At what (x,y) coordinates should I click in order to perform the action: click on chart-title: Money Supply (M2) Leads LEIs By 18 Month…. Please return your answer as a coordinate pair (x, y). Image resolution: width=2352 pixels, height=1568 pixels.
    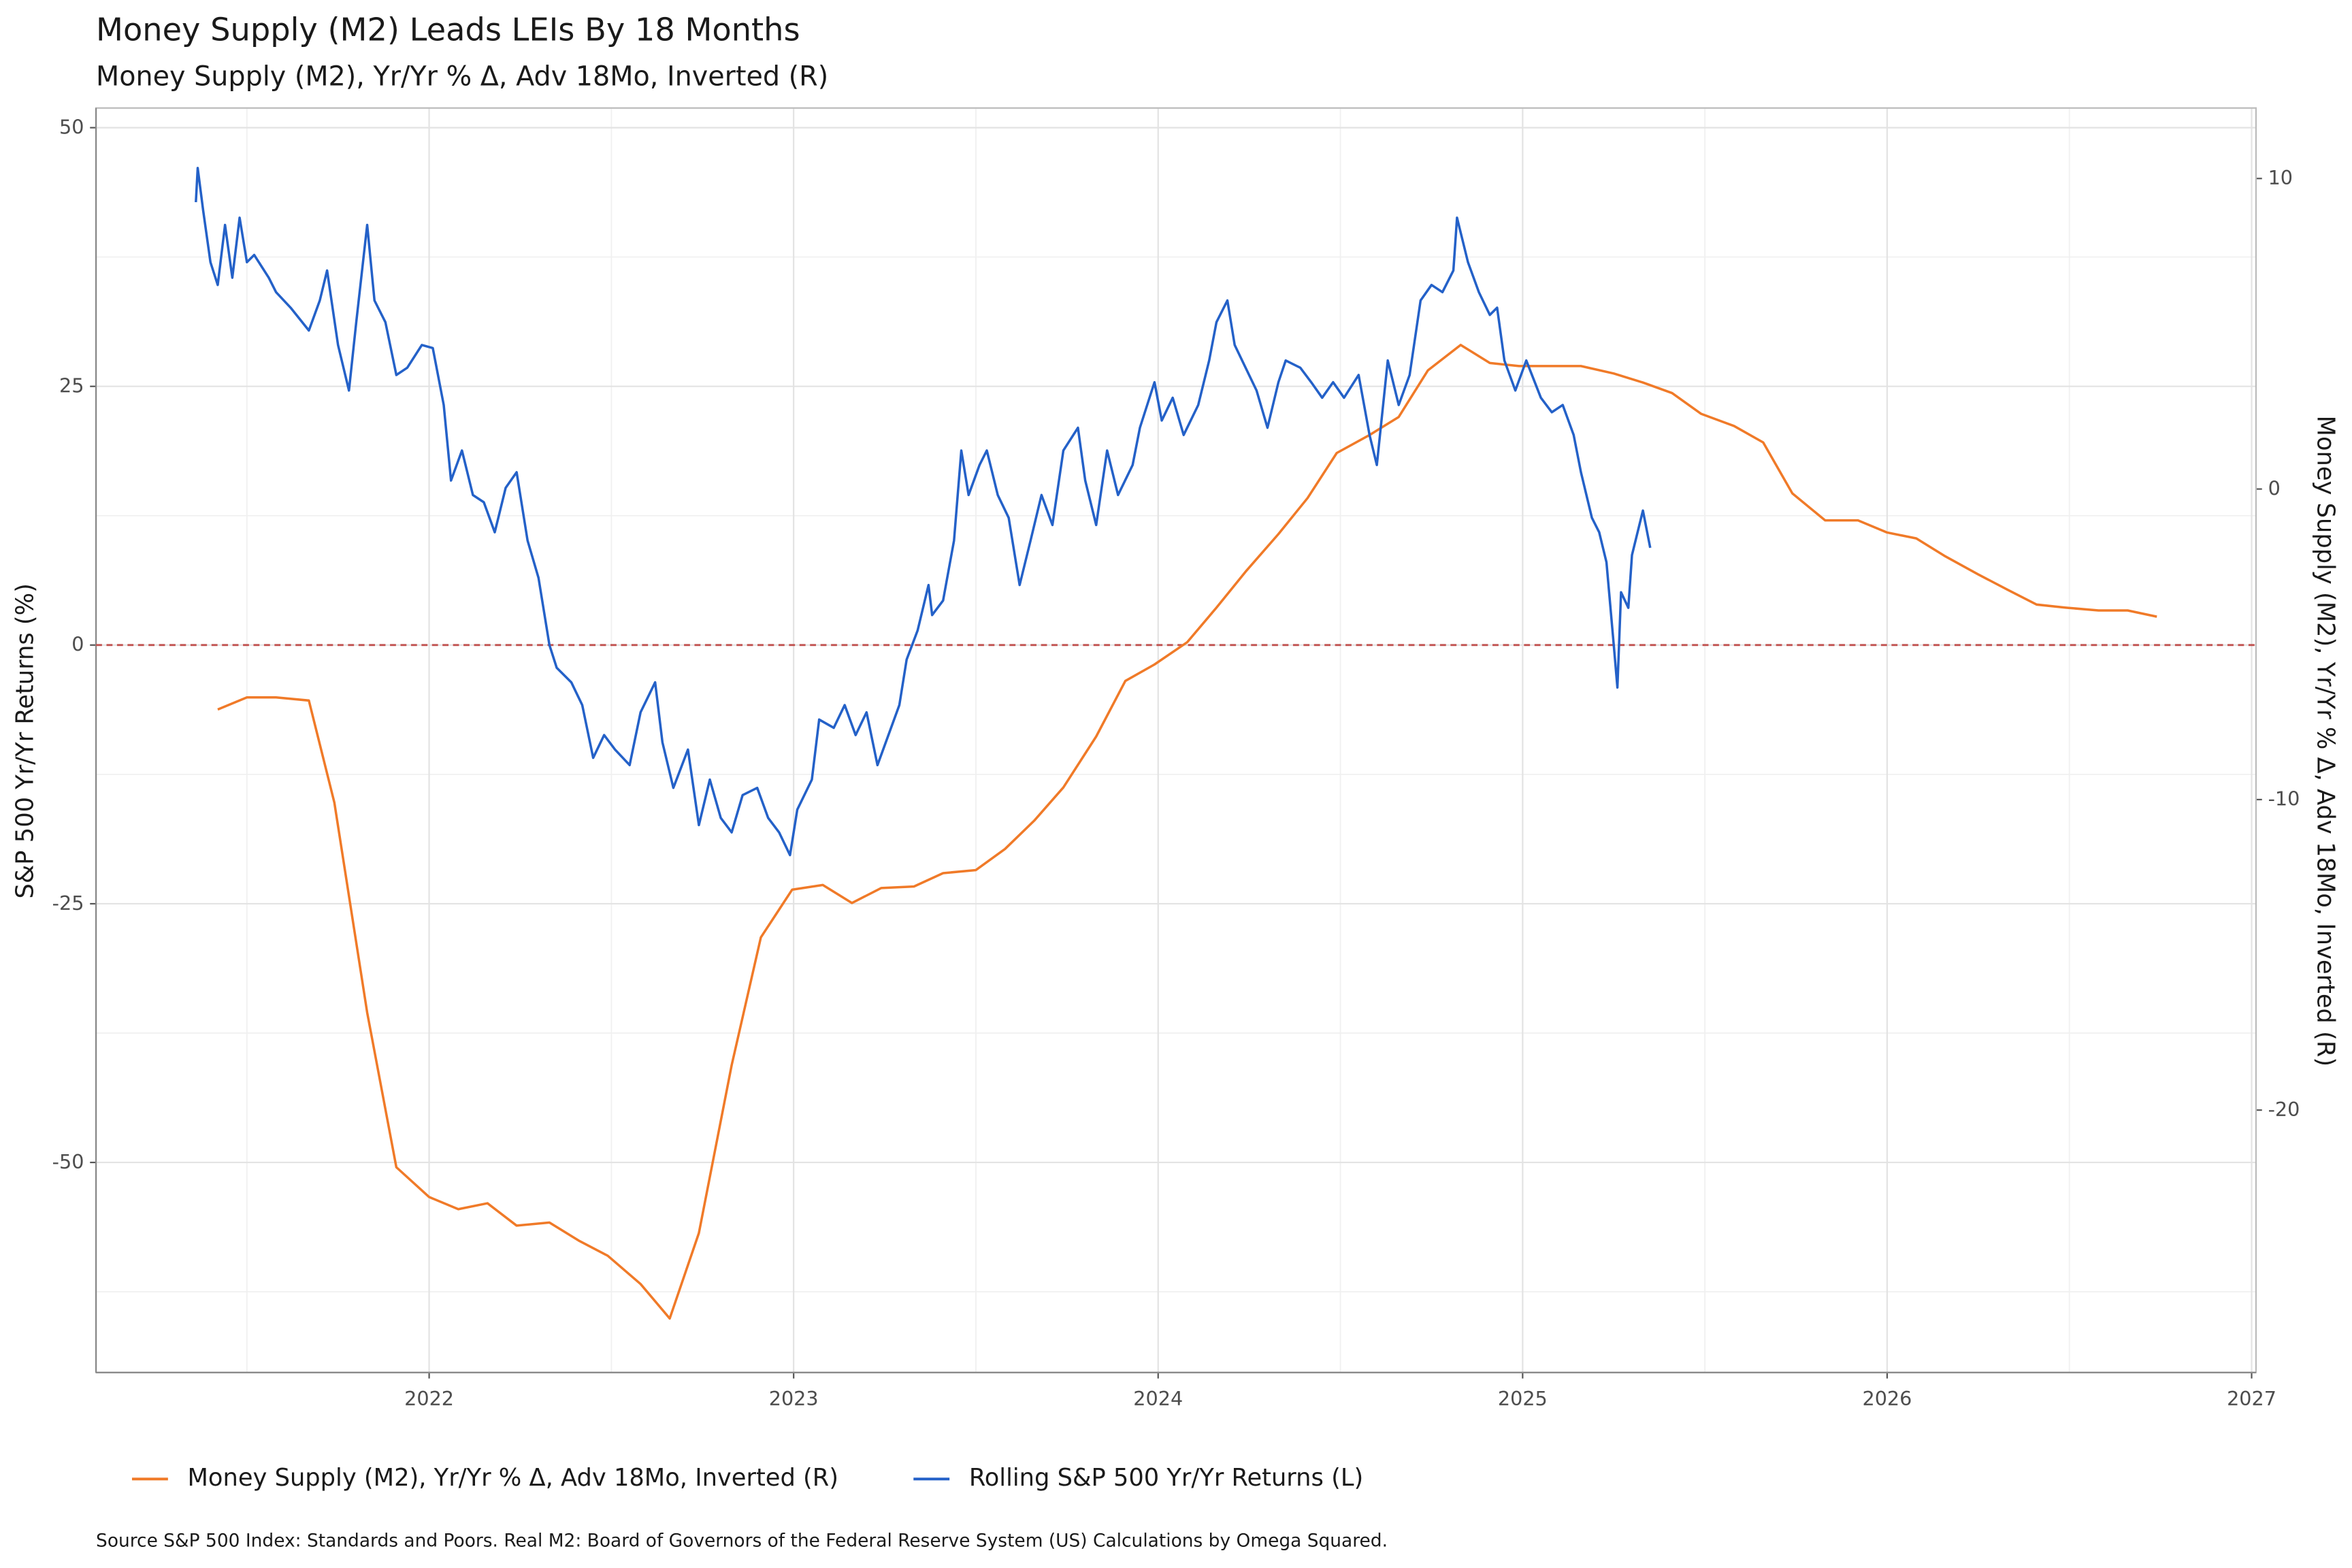
    Looking at the image, I should click on (448, 30).